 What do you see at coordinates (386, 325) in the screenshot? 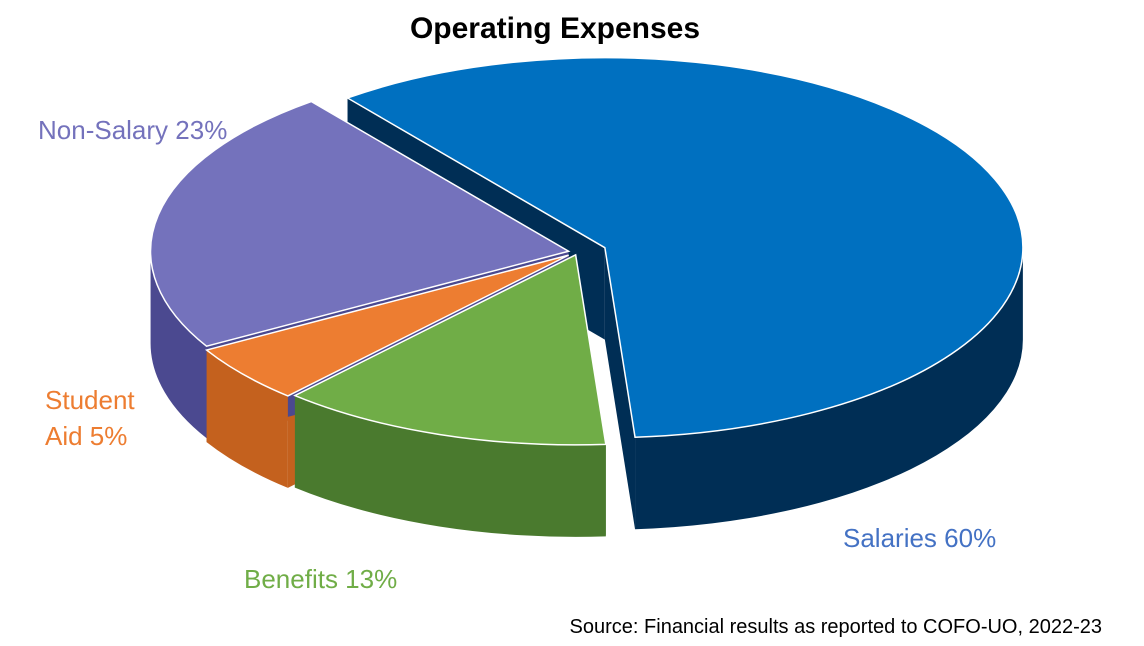
I see `student-aid-slice` at bounding box center [386, 325].